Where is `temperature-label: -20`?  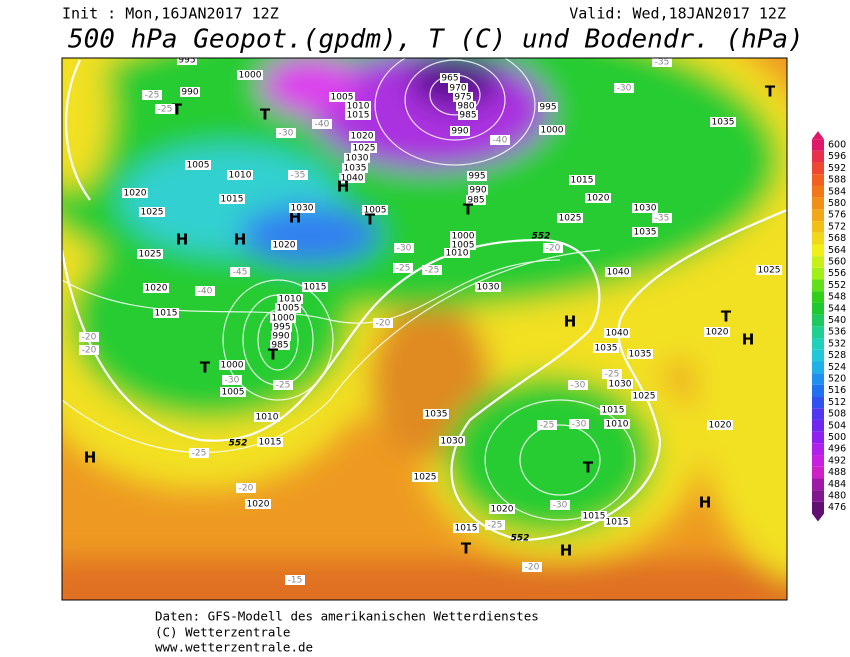 temperature-label: -20 is located at coordinates (89, 351).